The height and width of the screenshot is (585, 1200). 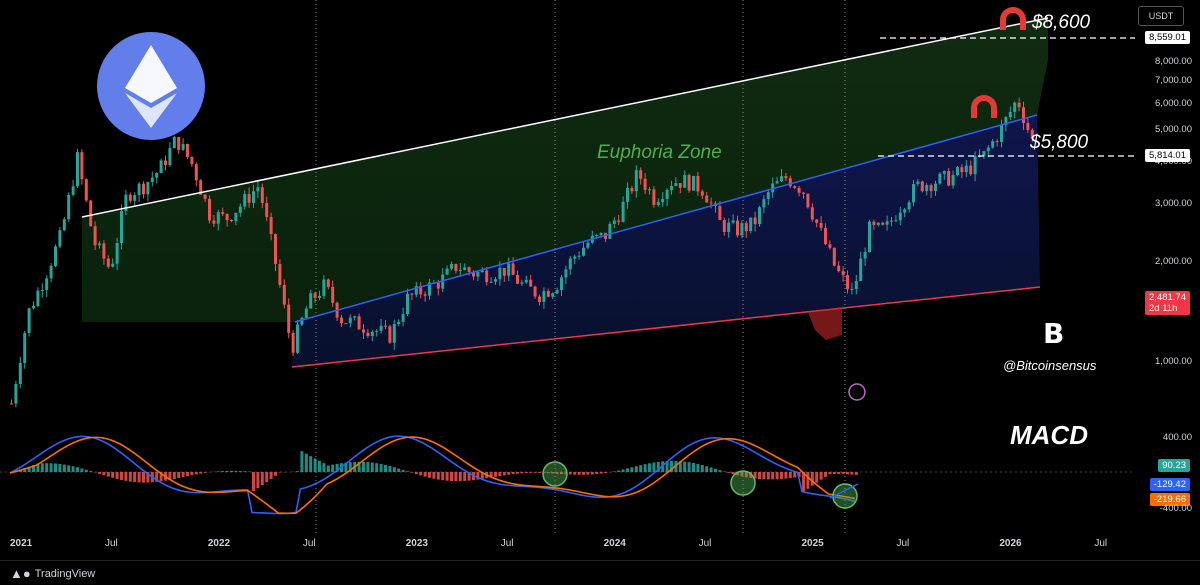 What do you see at coordinates (1177, 437) in the screenshot?
I see `macd-axis-400: 400.00` at bounding box center [1177, 437].